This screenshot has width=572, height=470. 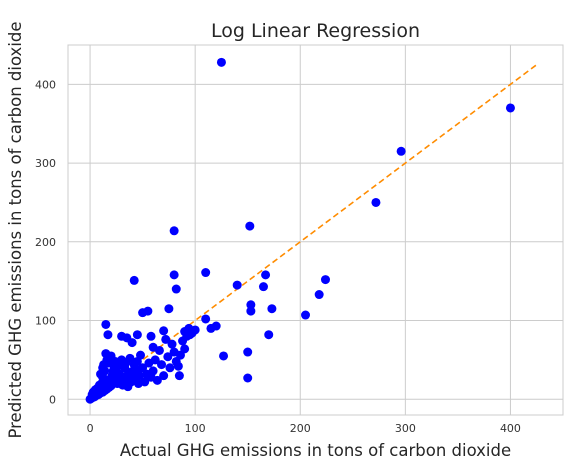 I want to click on x-tick-label: 0, so click(x=90, y=428).